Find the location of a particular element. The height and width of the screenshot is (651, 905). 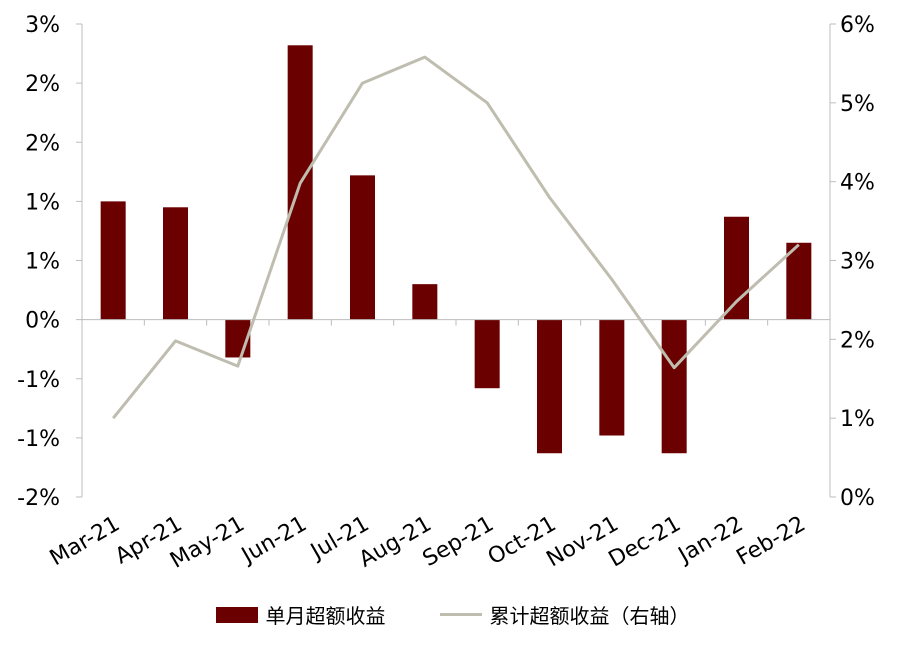

right-axis-tick-label: 2% is located at coordinates (857, 340).